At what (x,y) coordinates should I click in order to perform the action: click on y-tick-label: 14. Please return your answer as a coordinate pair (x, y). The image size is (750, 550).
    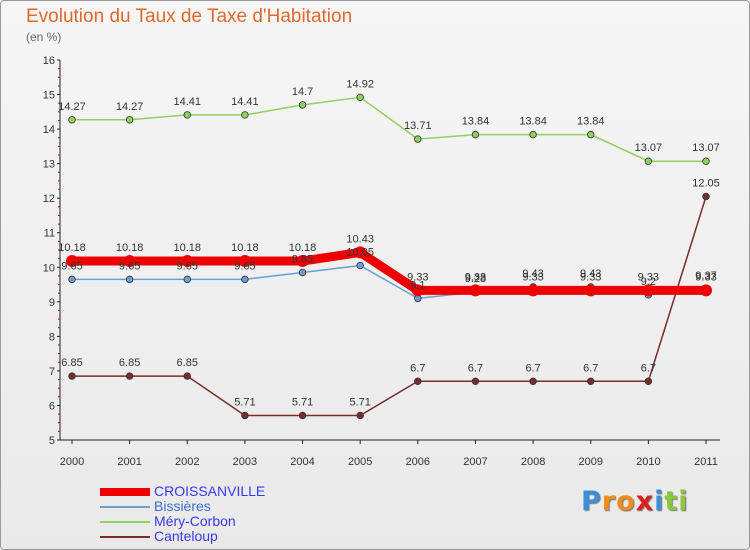
    Looking at the image, I should click on (49, 130).